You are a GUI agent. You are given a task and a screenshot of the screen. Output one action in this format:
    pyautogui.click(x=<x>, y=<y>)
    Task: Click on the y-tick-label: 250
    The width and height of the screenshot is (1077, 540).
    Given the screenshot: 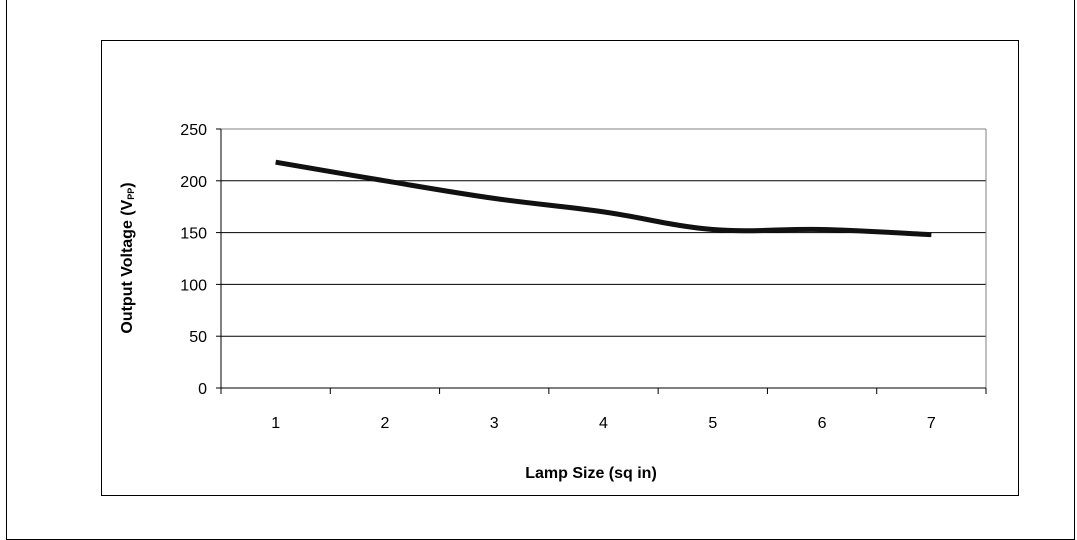 What is the action you would take?
    pyautogui.click(x=193, y=130)
    